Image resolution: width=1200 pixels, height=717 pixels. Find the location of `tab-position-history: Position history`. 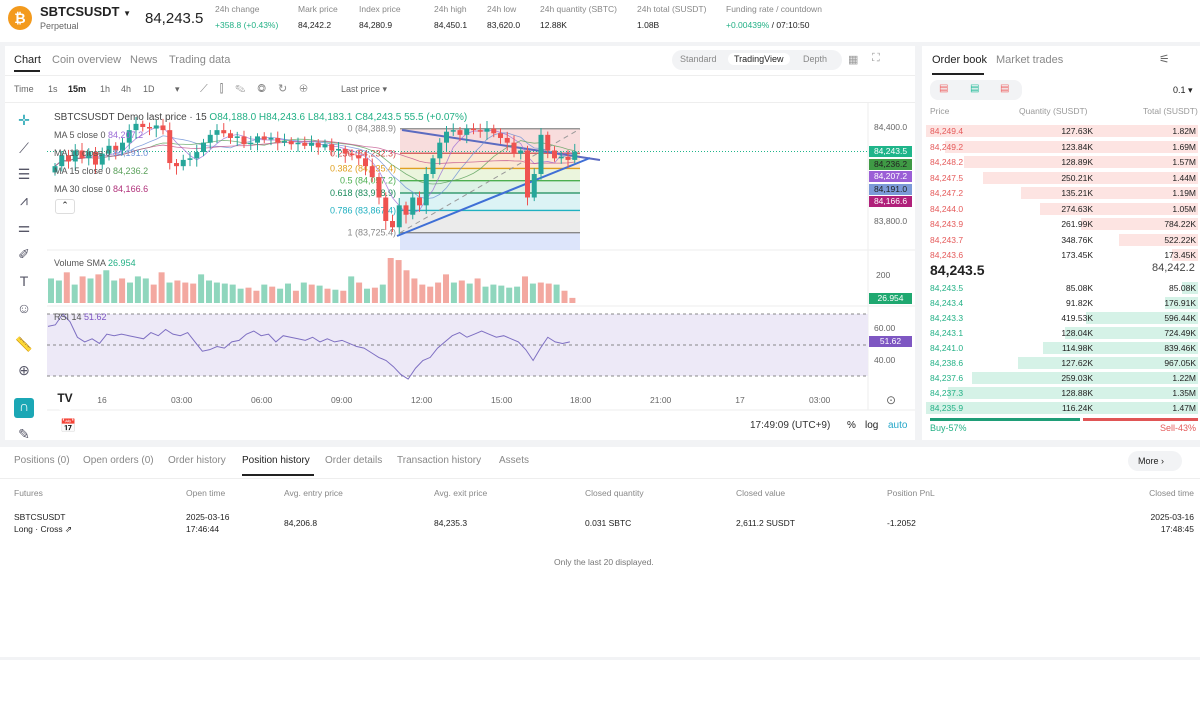

tab-position-history: Position history is located at coordinates (276, 460).